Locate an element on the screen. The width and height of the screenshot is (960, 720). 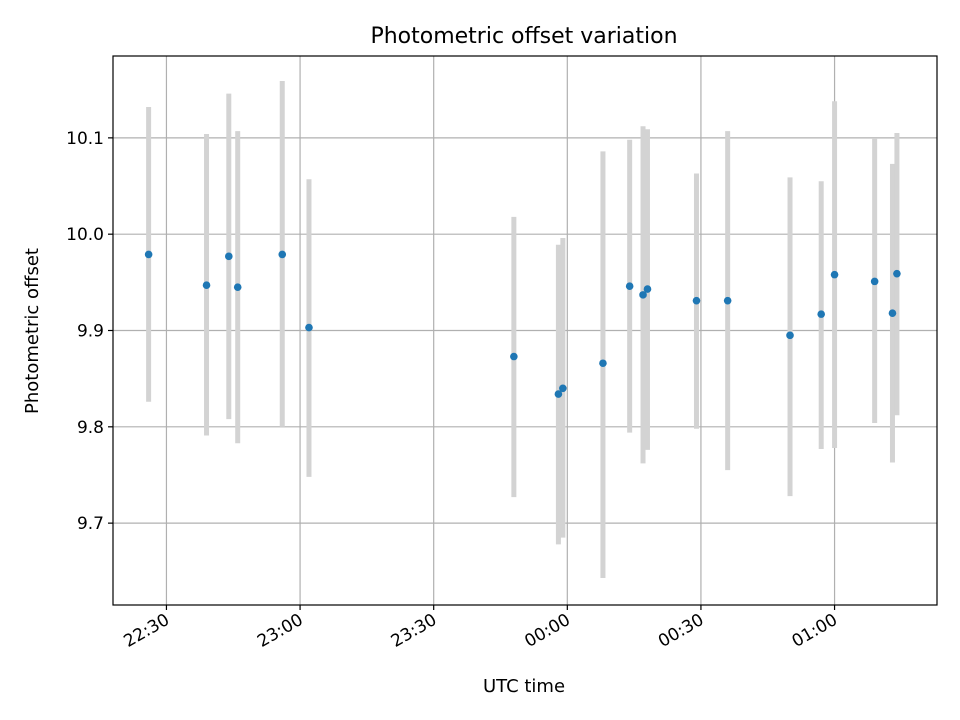
y-tick-label: 9.9 is located at coordinates (90, 332).